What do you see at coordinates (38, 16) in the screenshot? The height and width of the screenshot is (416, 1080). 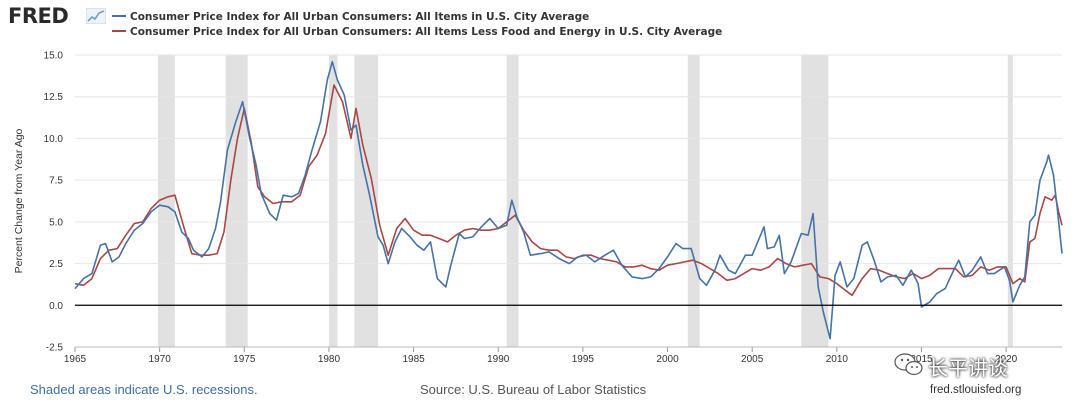 I see `fred-logo: FRED` at bounding box center [38, 16].